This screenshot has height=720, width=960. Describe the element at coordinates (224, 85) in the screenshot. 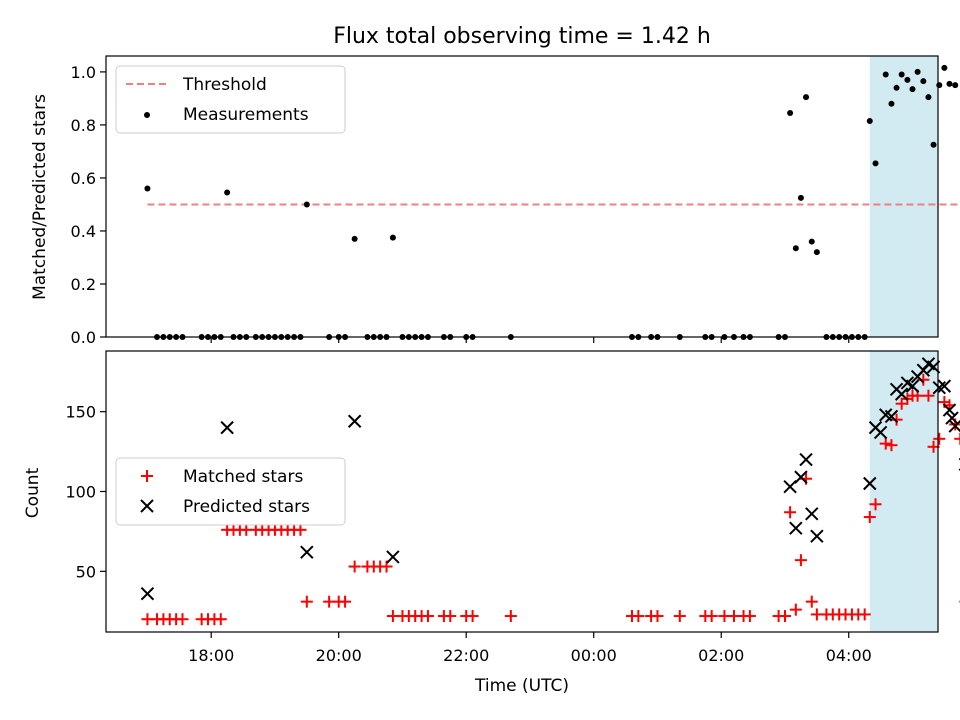

I see `threshold-legend-label: Threshold` at that location.